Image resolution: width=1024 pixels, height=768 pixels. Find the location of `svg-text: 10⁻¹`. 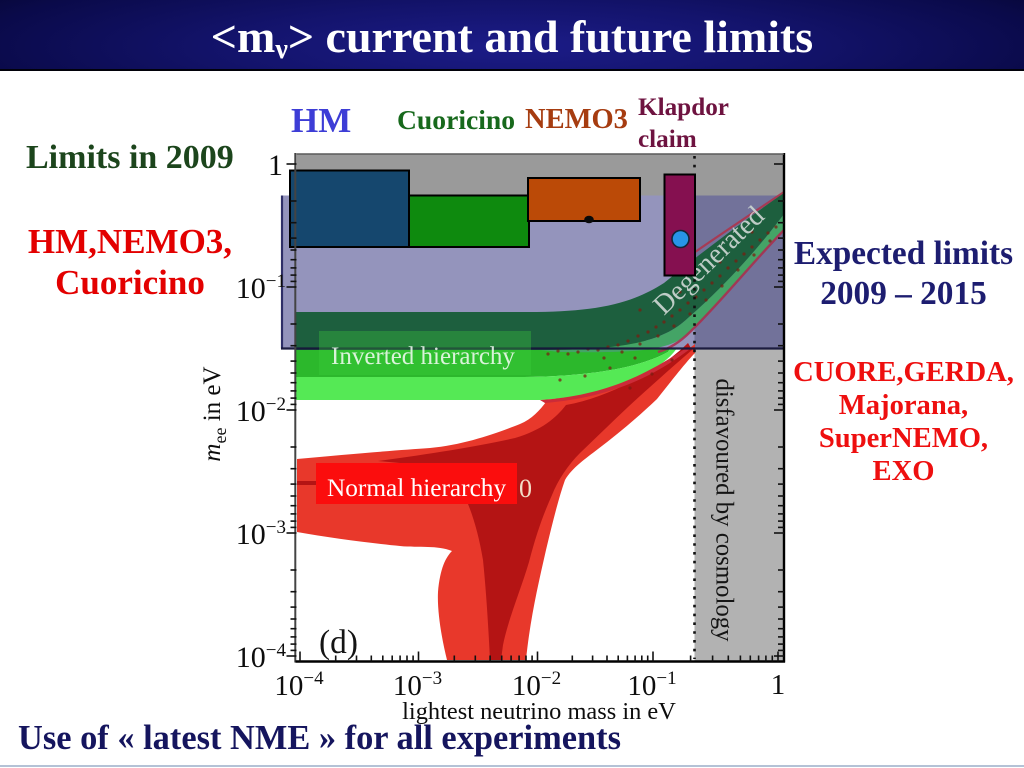

svg-text: 10⁻¹ is located at coordinates (651, 685).